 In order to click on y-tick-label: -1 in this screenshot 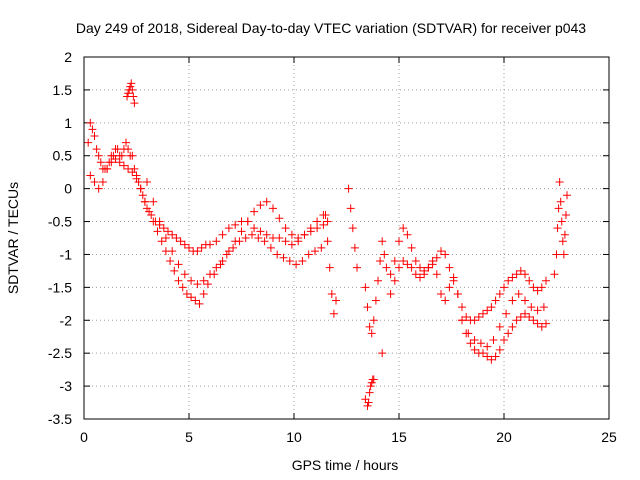, I will do `click(66, 254)`.